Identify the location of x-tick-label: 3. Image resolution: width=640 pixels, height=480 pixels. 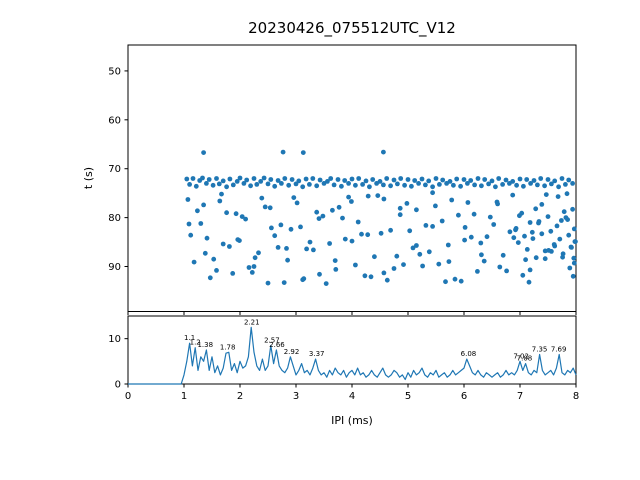
(296, 396).